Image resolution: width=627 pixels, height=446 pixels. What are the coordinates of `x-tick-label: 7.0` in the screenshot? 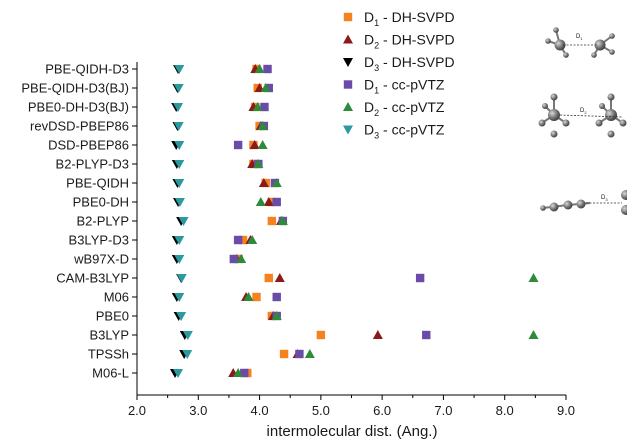 It's located at (443, 410).